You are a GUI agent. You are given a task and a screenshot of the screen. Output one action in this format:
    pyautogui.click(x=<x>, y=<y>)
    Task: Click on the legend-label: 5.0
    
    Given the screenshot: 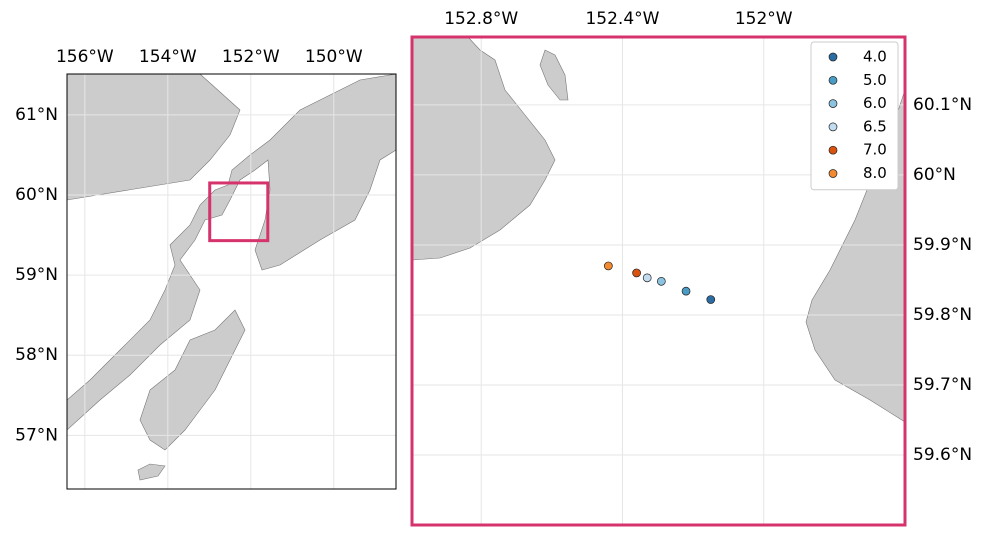 What is the action you would take?
    pyautogui.click(x=875, y=80)
    